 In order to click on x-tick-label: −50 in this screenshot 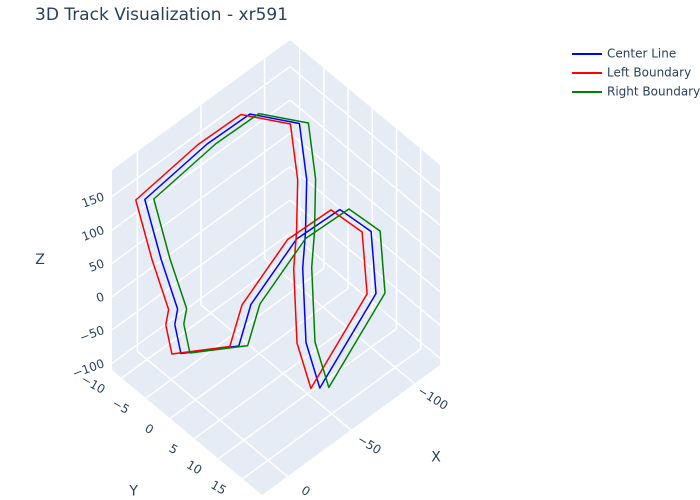, I will do `click(369, 444)`.